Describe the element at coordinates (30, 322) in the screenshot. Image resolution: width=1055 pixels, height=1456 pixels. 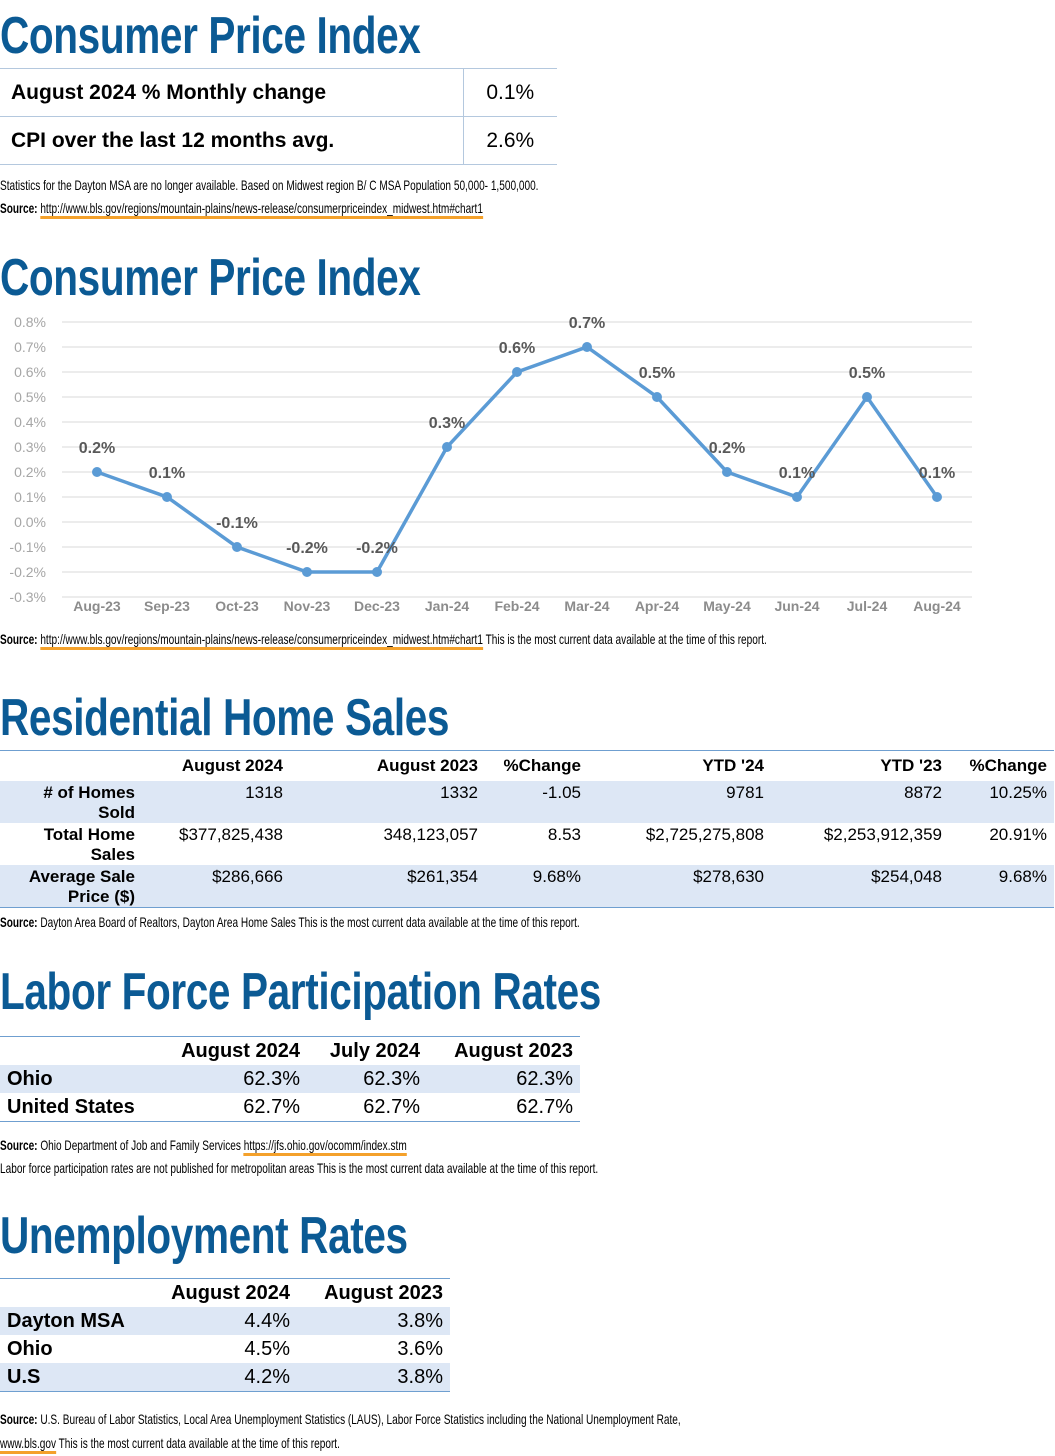
I see `y-tick-label: 0.8%` at that location.